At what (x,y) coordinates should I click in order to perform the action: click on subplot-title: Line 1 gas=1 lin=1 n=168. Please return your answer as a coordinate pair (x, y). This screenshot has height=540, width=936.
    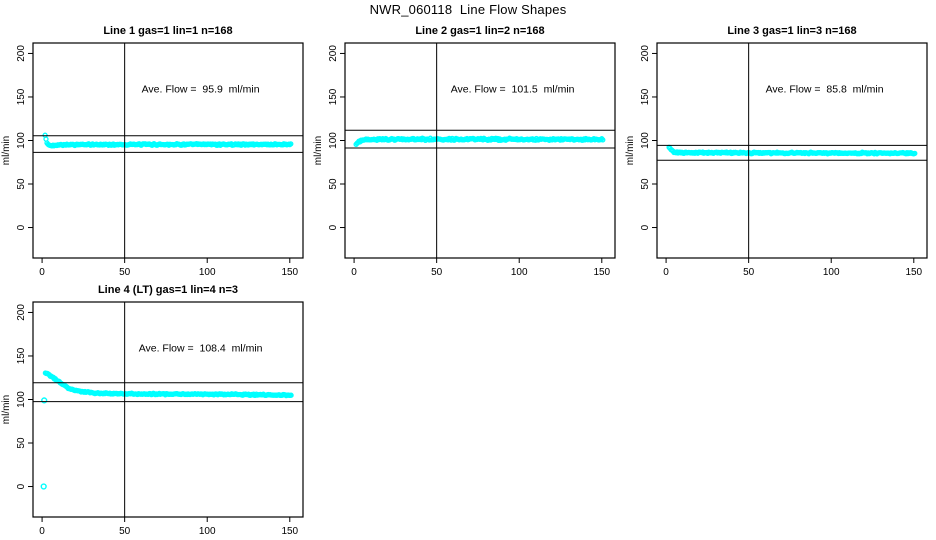
    Looking at the image, I should click on (167, 31).